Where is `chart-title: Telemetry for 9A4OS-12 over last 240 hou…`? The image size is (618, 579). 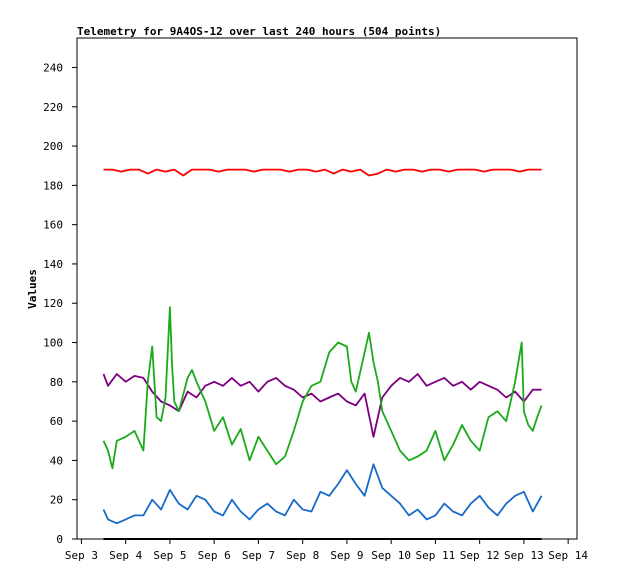 chart-title: Telemetry for 9A4OS-12 over last 240 hou… is located at coordinates (259, 31).